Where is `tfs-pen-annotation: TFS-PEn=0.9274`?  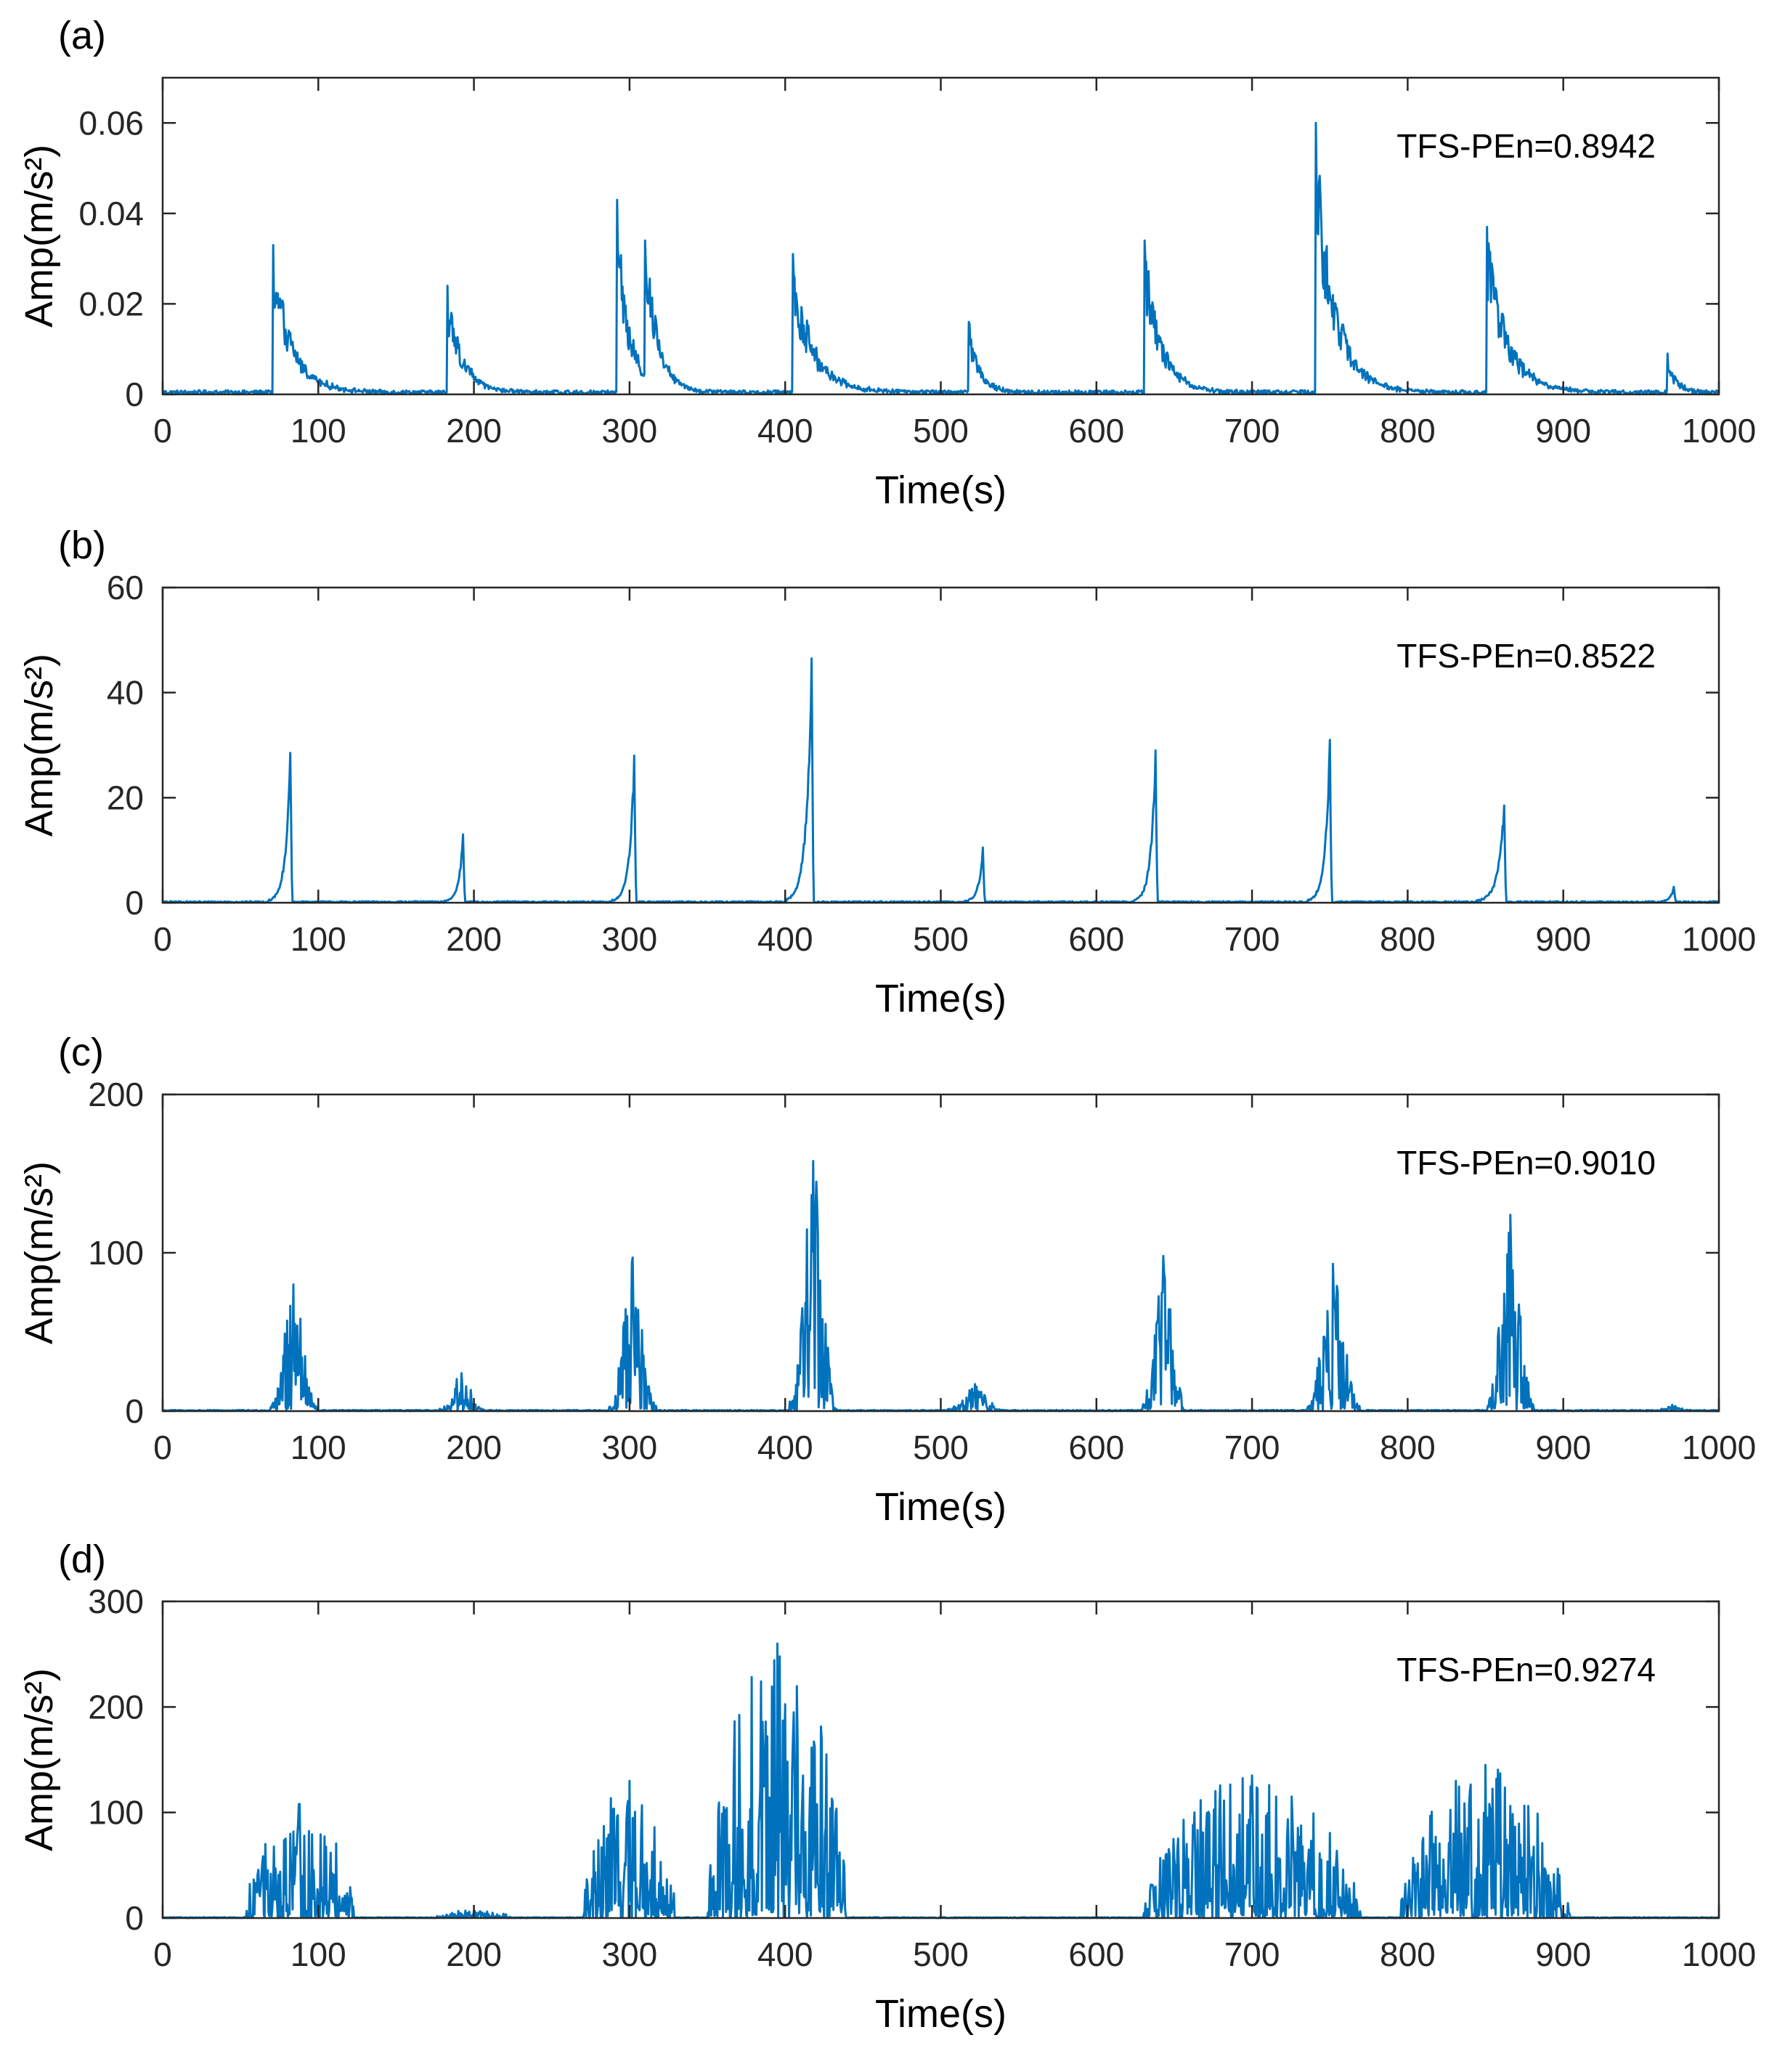
tfs-pen-annotation: TFS-PEn=0.9274 is located at coordinates (1526, 1670).